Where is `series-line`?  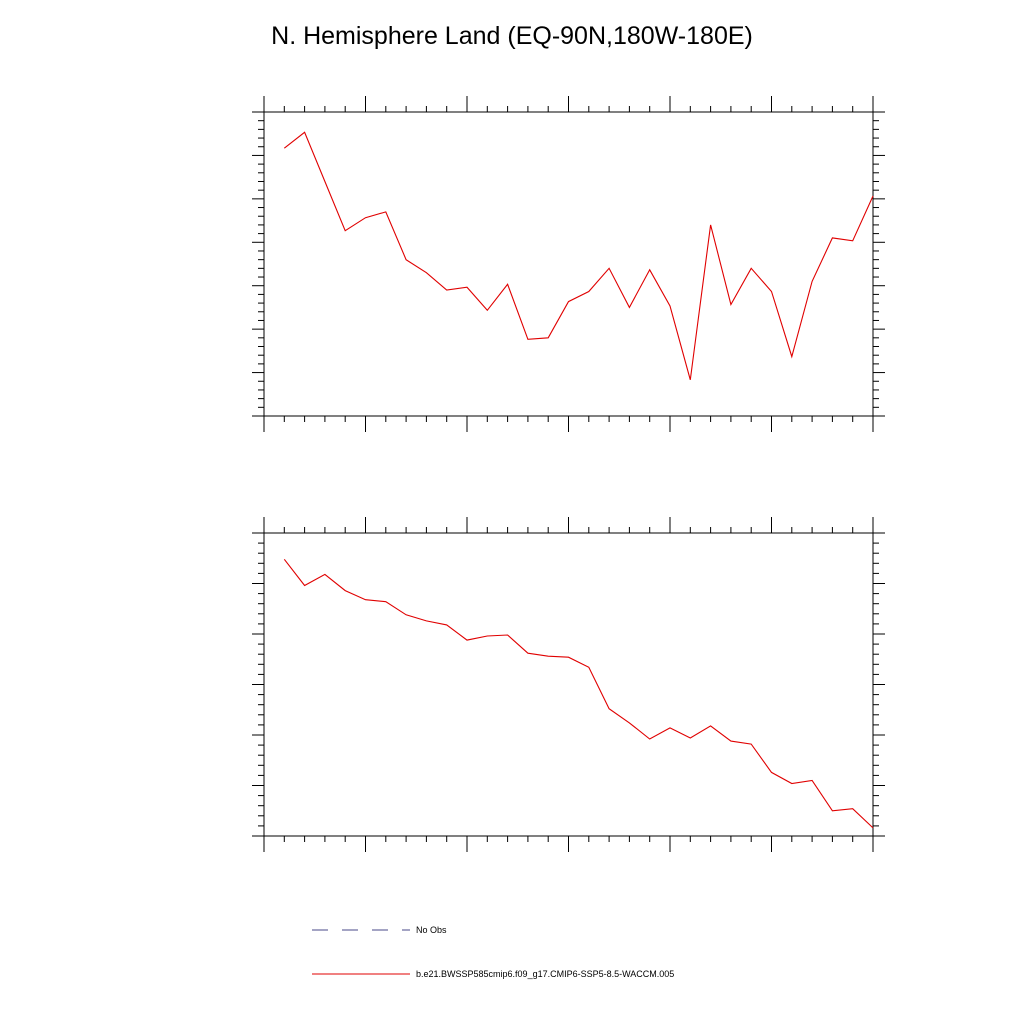
series-line is located at coordinates (578, 255).